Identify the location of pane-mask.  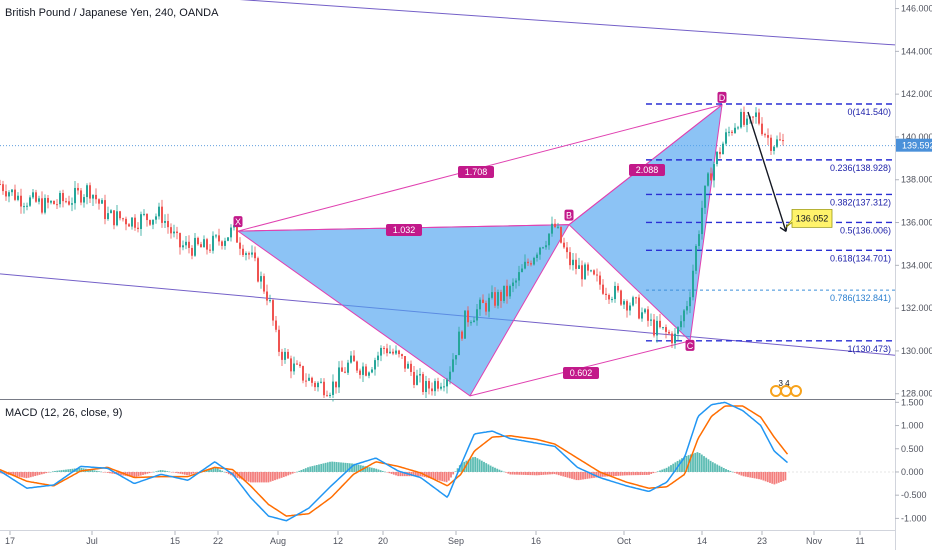
(447, 398).